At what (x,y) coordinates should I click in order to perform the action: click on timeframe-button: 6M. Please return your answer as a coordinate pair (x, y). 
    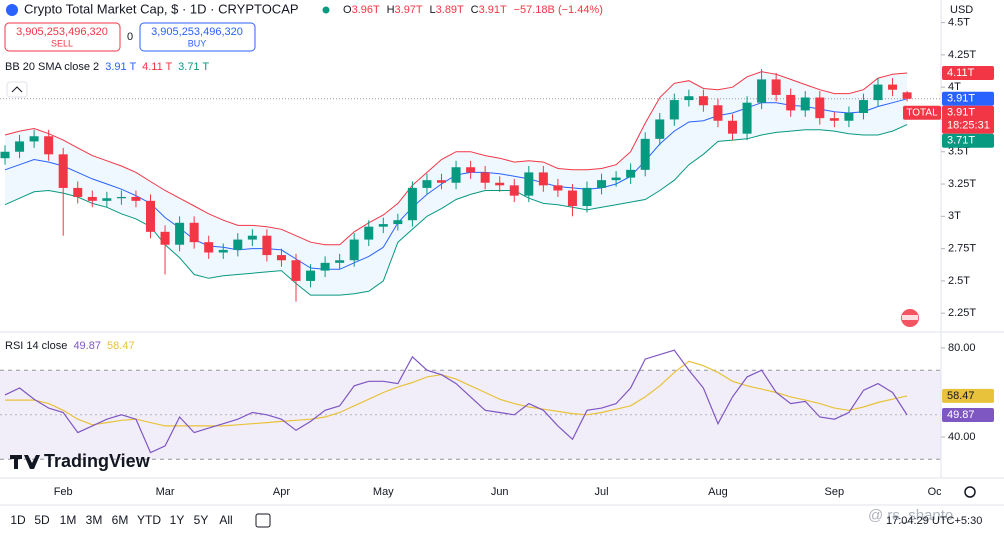
    Looking at the image, I should click on (120, 520).